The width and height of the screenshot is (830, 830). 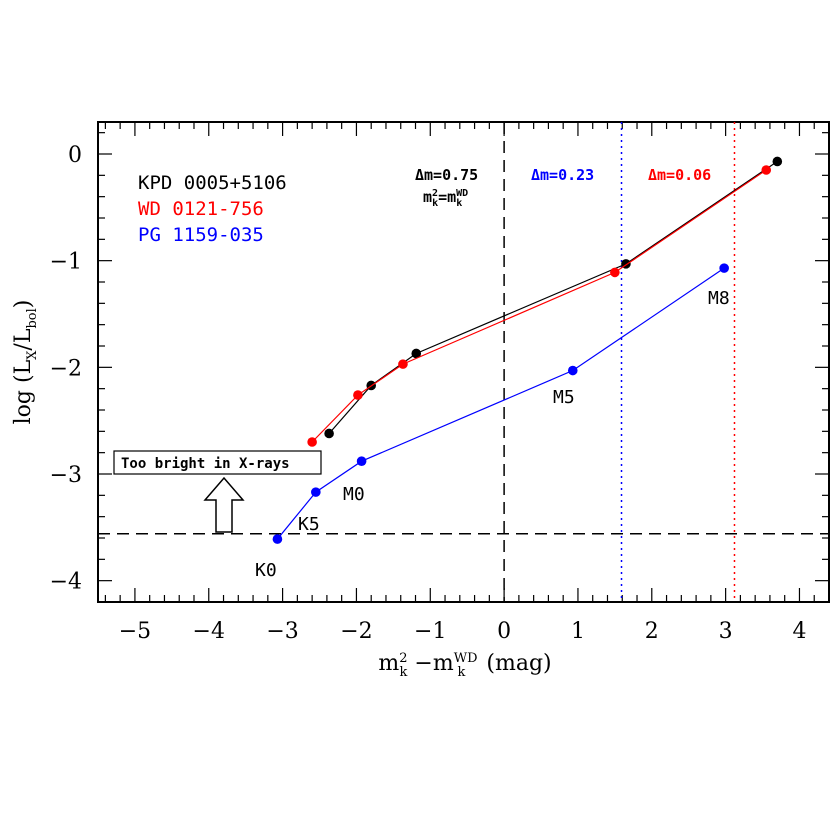 I want to click on x-tick-label: −5, so click(x=135, y=631).